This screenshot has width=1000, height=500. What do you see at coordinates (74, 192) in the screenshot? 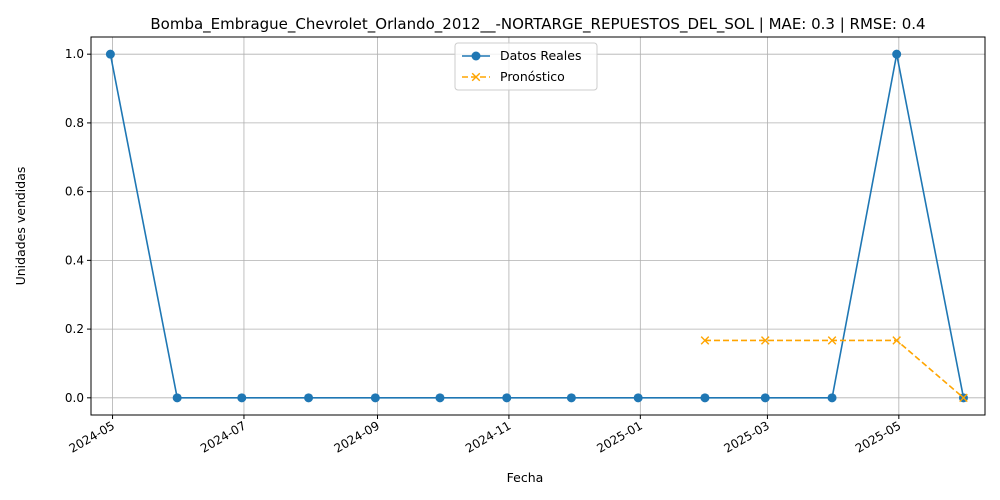
I see `y-tick-label: 0.6` at bounding box center [74, 192].